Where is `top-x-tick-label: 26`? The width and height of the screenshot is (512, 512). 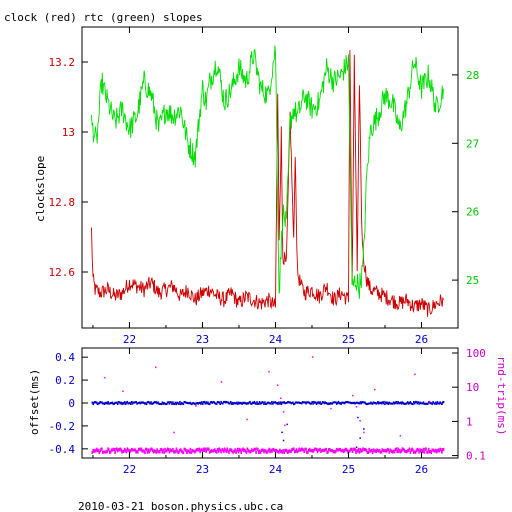 top-x-tick-label: 26 is located at coordinates (421, 339).